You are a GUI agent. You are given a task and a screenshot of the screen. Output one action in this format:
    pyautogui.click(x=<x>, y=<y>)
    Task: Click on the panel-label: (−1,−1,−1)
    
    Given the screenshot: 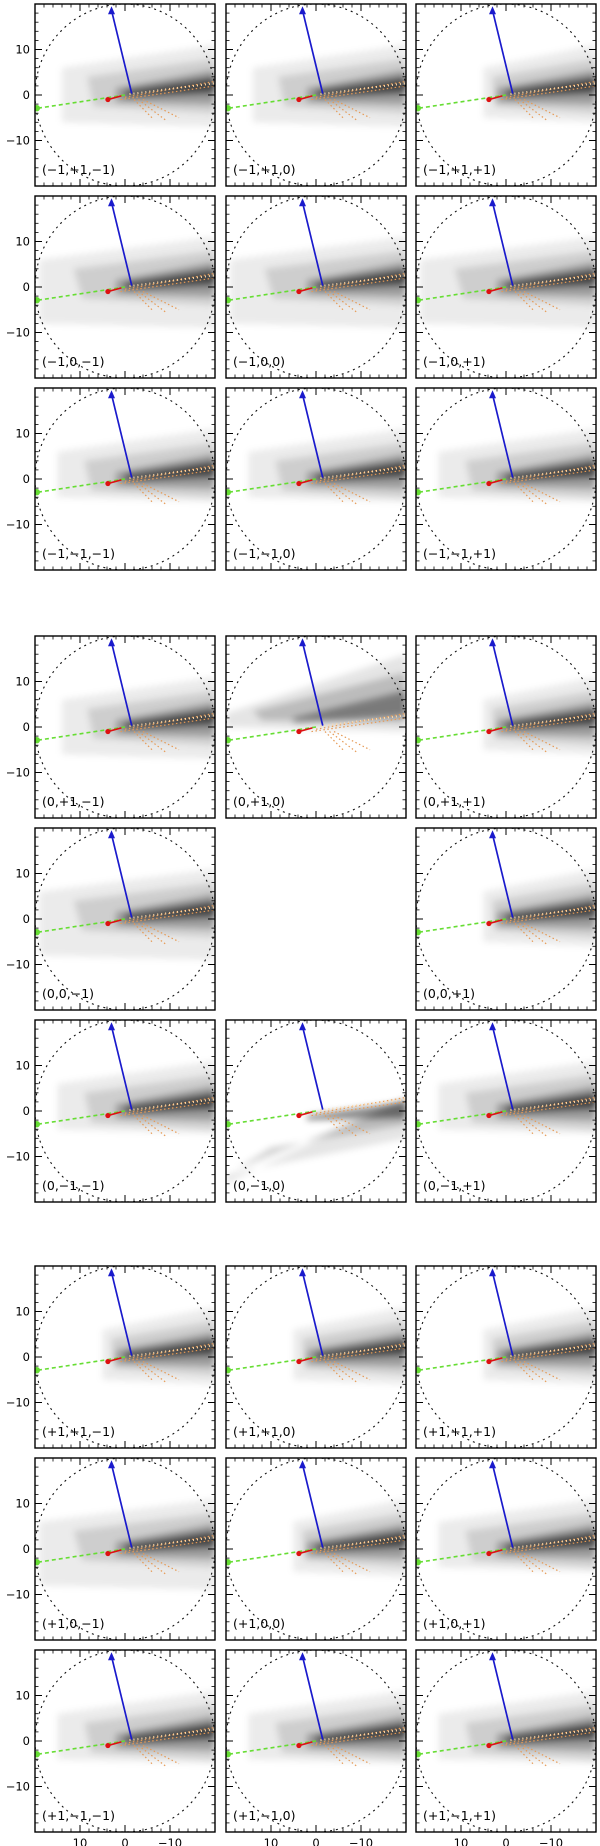 What is the action you would take?
    pyautogui.click(x=78, y=553)
    